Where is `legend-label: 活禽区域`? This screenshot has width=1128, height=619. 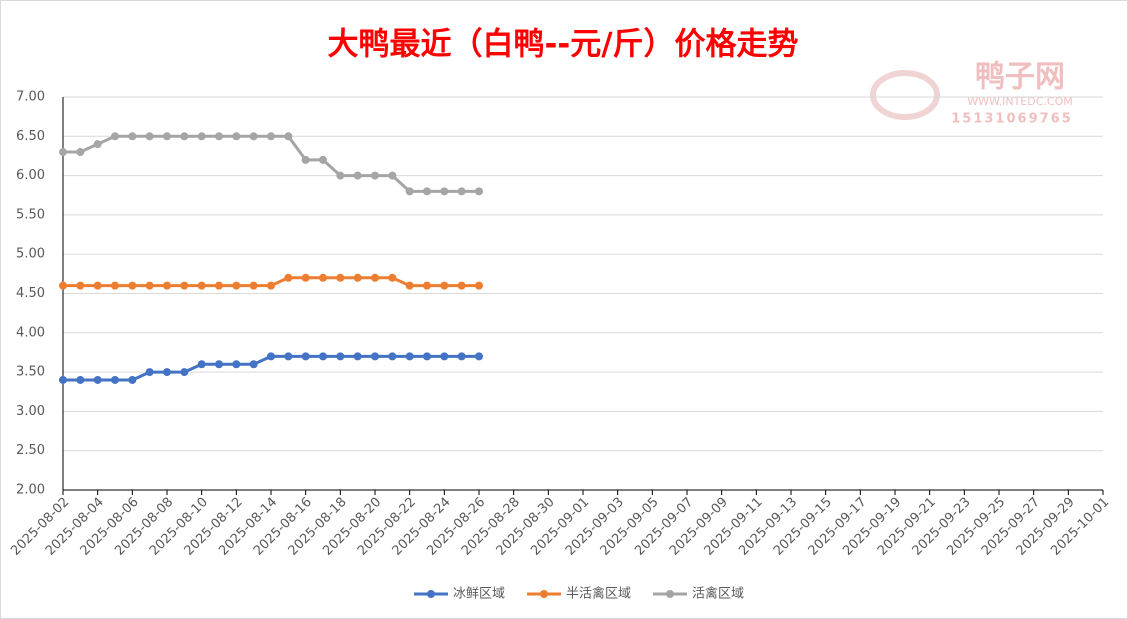 legend-label: 活禽区域 is located at coordinates (718, 594).